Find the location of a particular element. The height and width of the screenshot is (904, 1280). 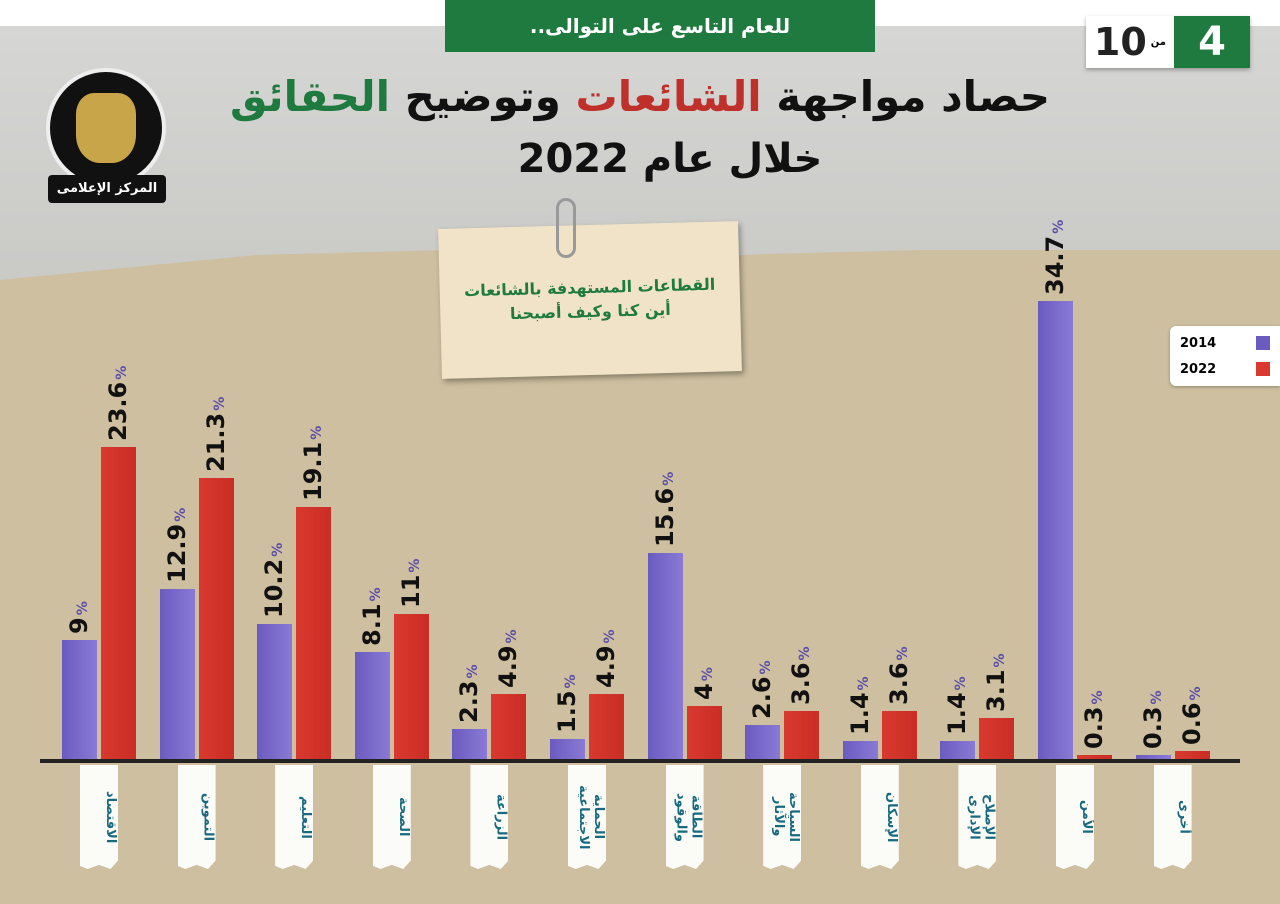

x-axis is located at coordinates (640, 761).